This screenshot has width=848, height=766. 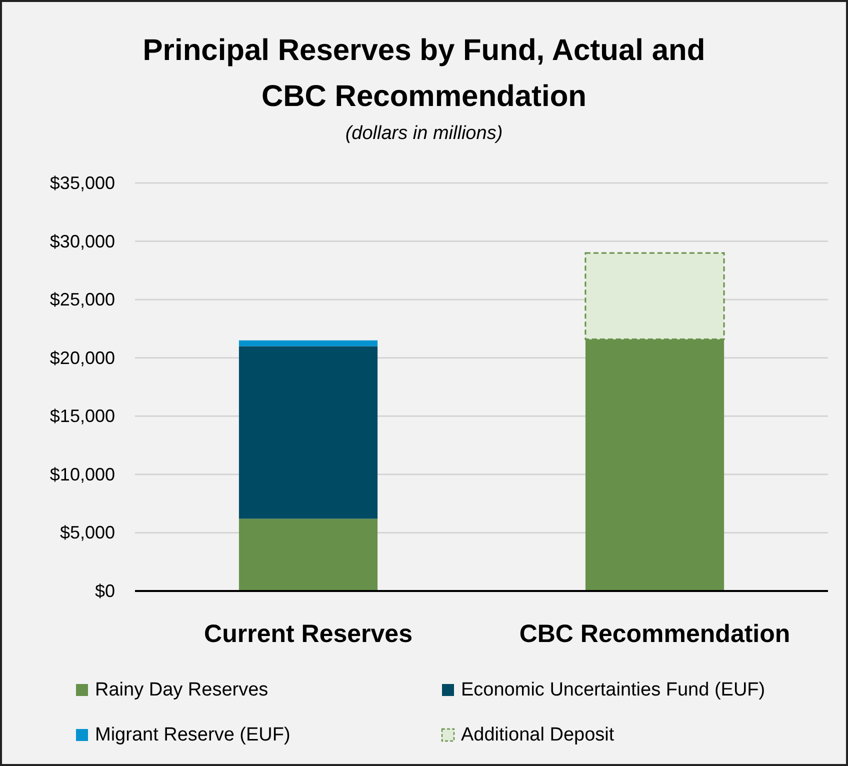 I want to click on y-tick-label: $35,000, so click(x=82, y=183).